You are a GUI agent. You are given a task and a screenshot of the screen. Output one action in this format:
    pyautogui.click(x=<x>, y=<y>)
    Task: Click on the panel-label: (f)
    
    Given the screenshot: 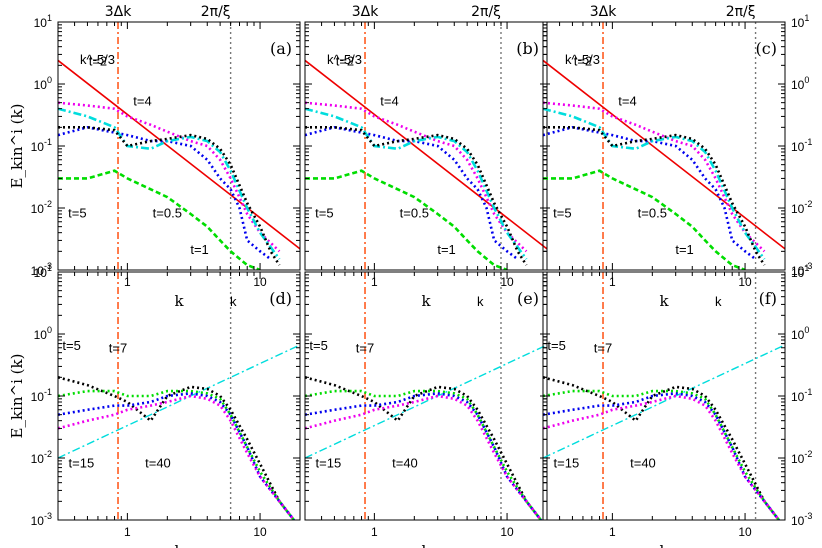 What is the action you would take?
    pyautogui.click(x=768, y=298)
    